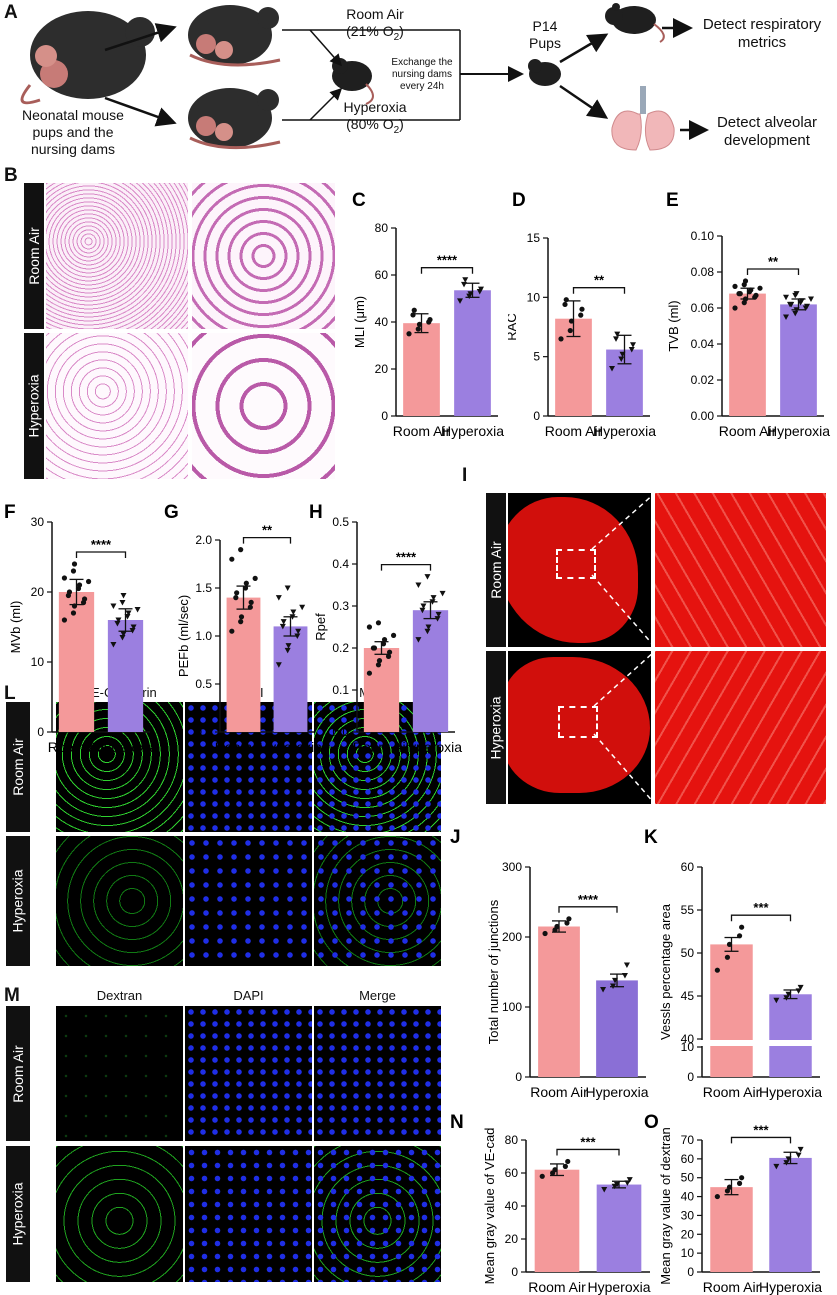  I want to click on y-tick-label: 10, so click(38, 662).